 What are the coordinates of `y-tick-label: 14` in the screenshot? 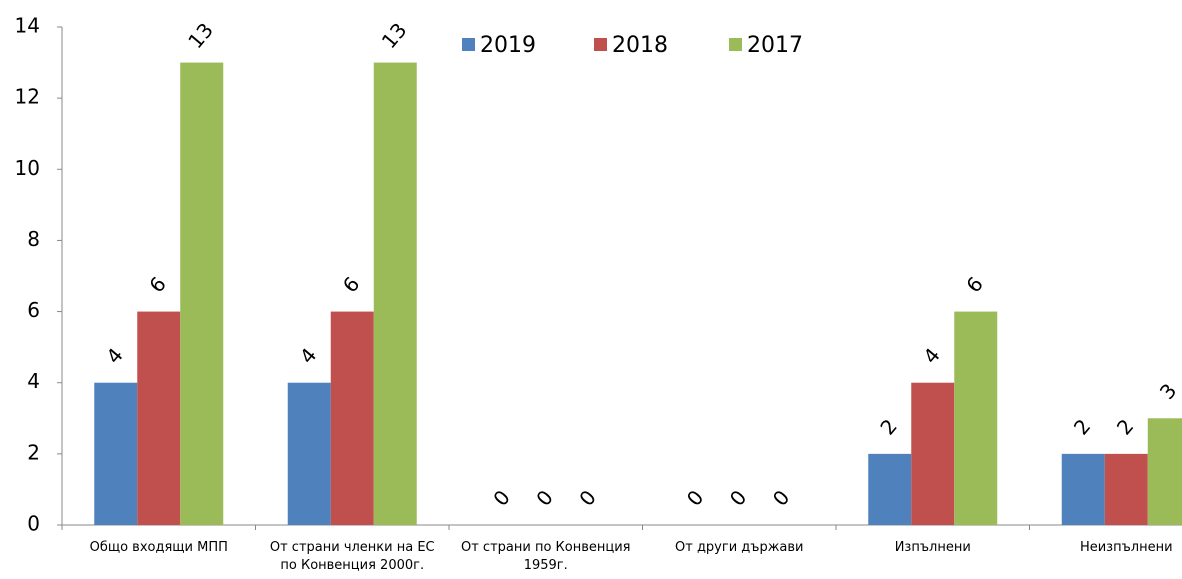 It's located at (27, 26).